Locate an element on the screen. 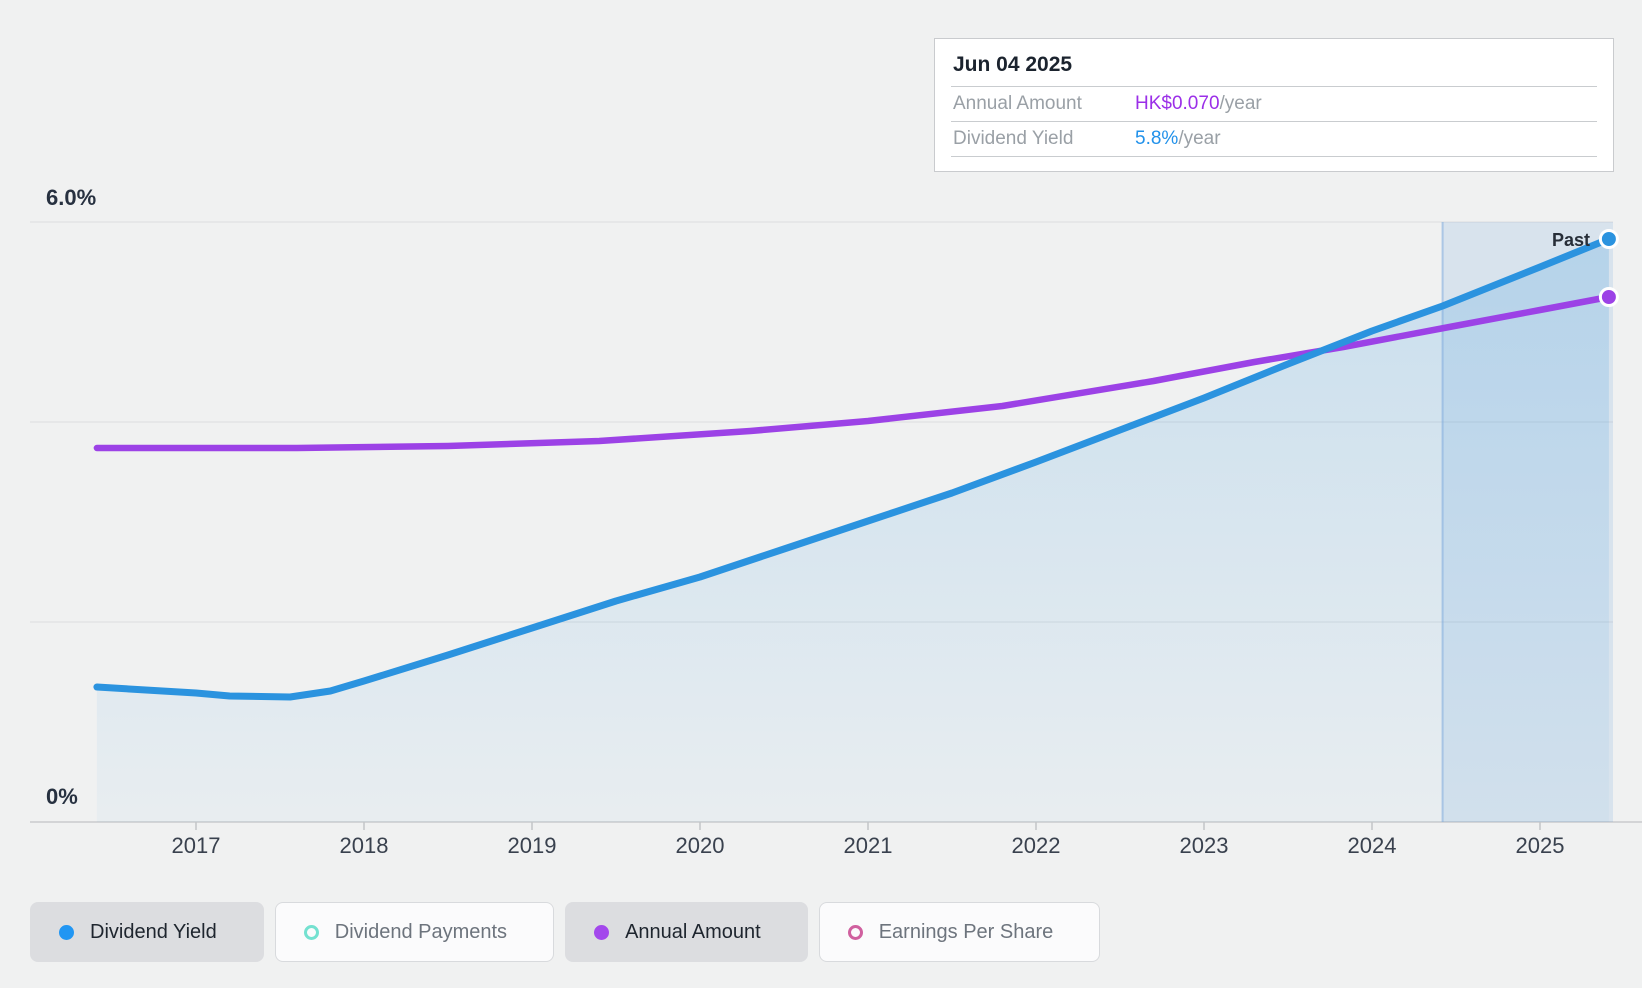 The width and height of the screenshot is (1642, 988). y-axis-label-max: 6.0% is located at coordinates (71, 197).